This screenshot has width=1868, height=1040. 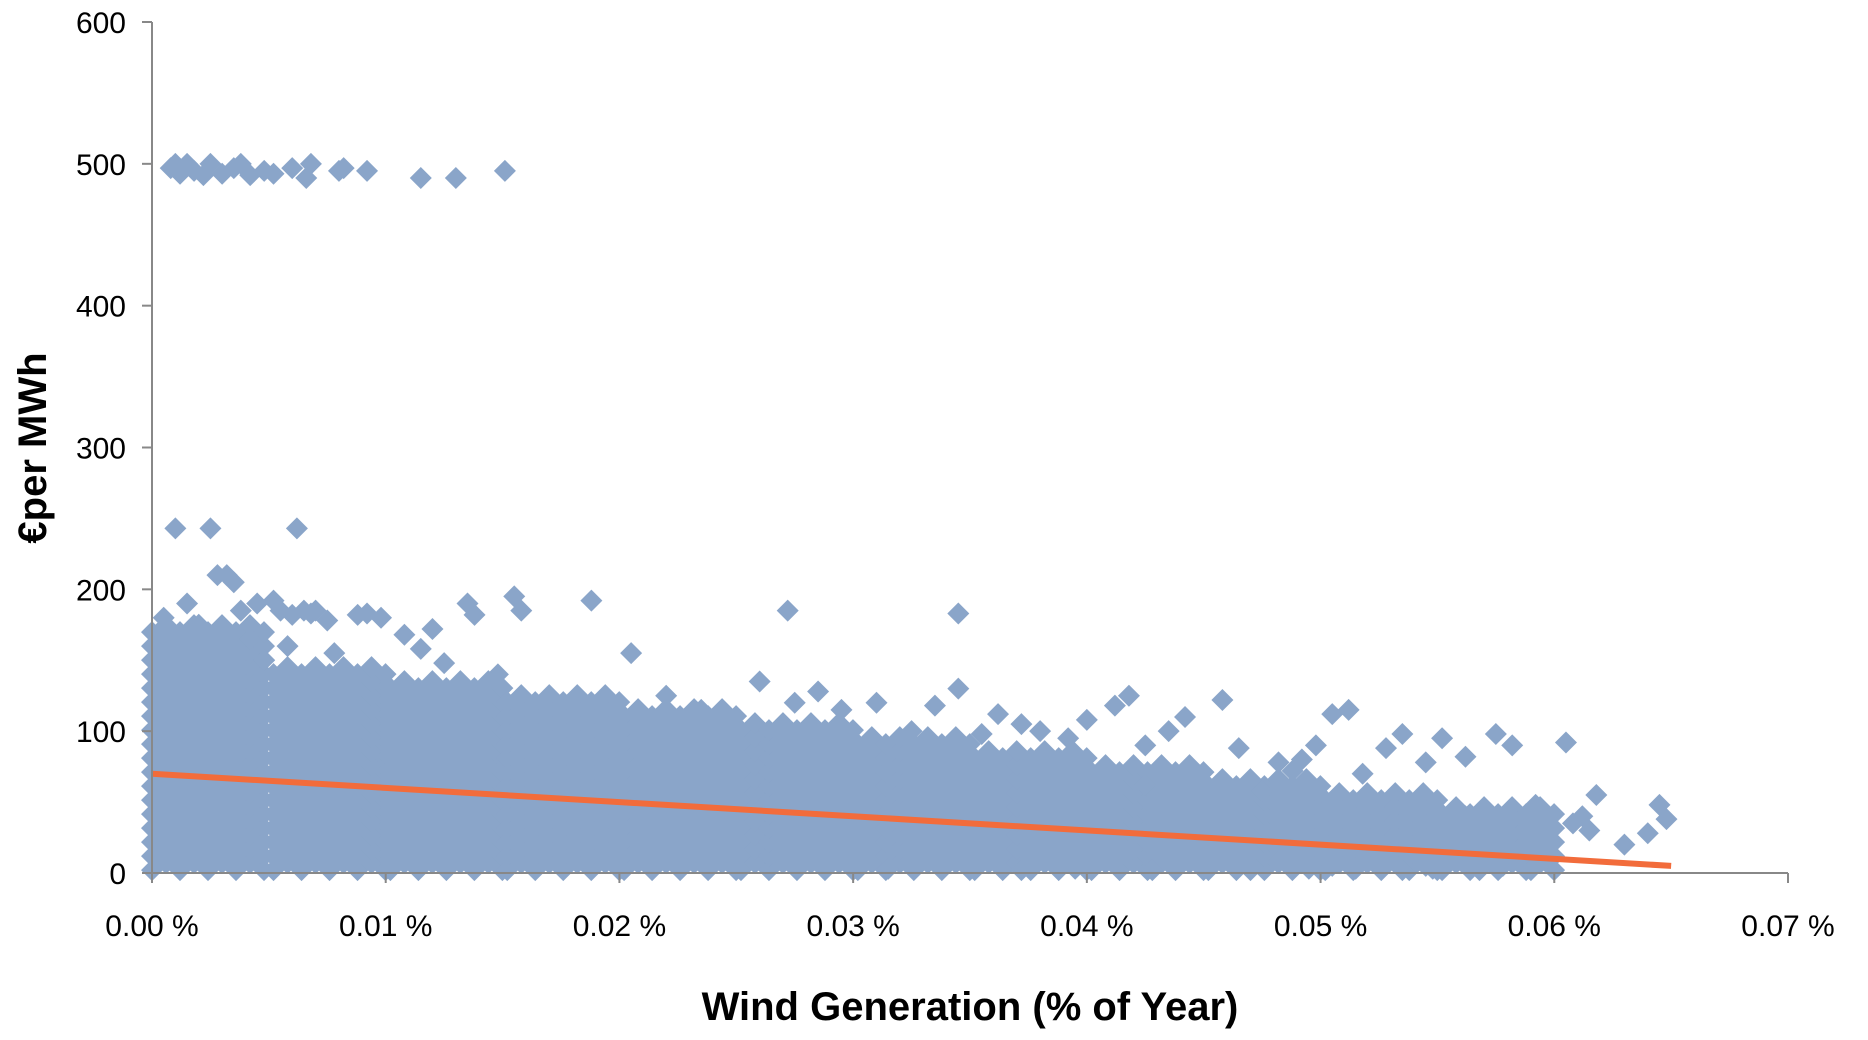 What do you see at coordinates (117, 874) in the screenshot?
I see `y-tick-label: 0` at bounding box center [117, 874].